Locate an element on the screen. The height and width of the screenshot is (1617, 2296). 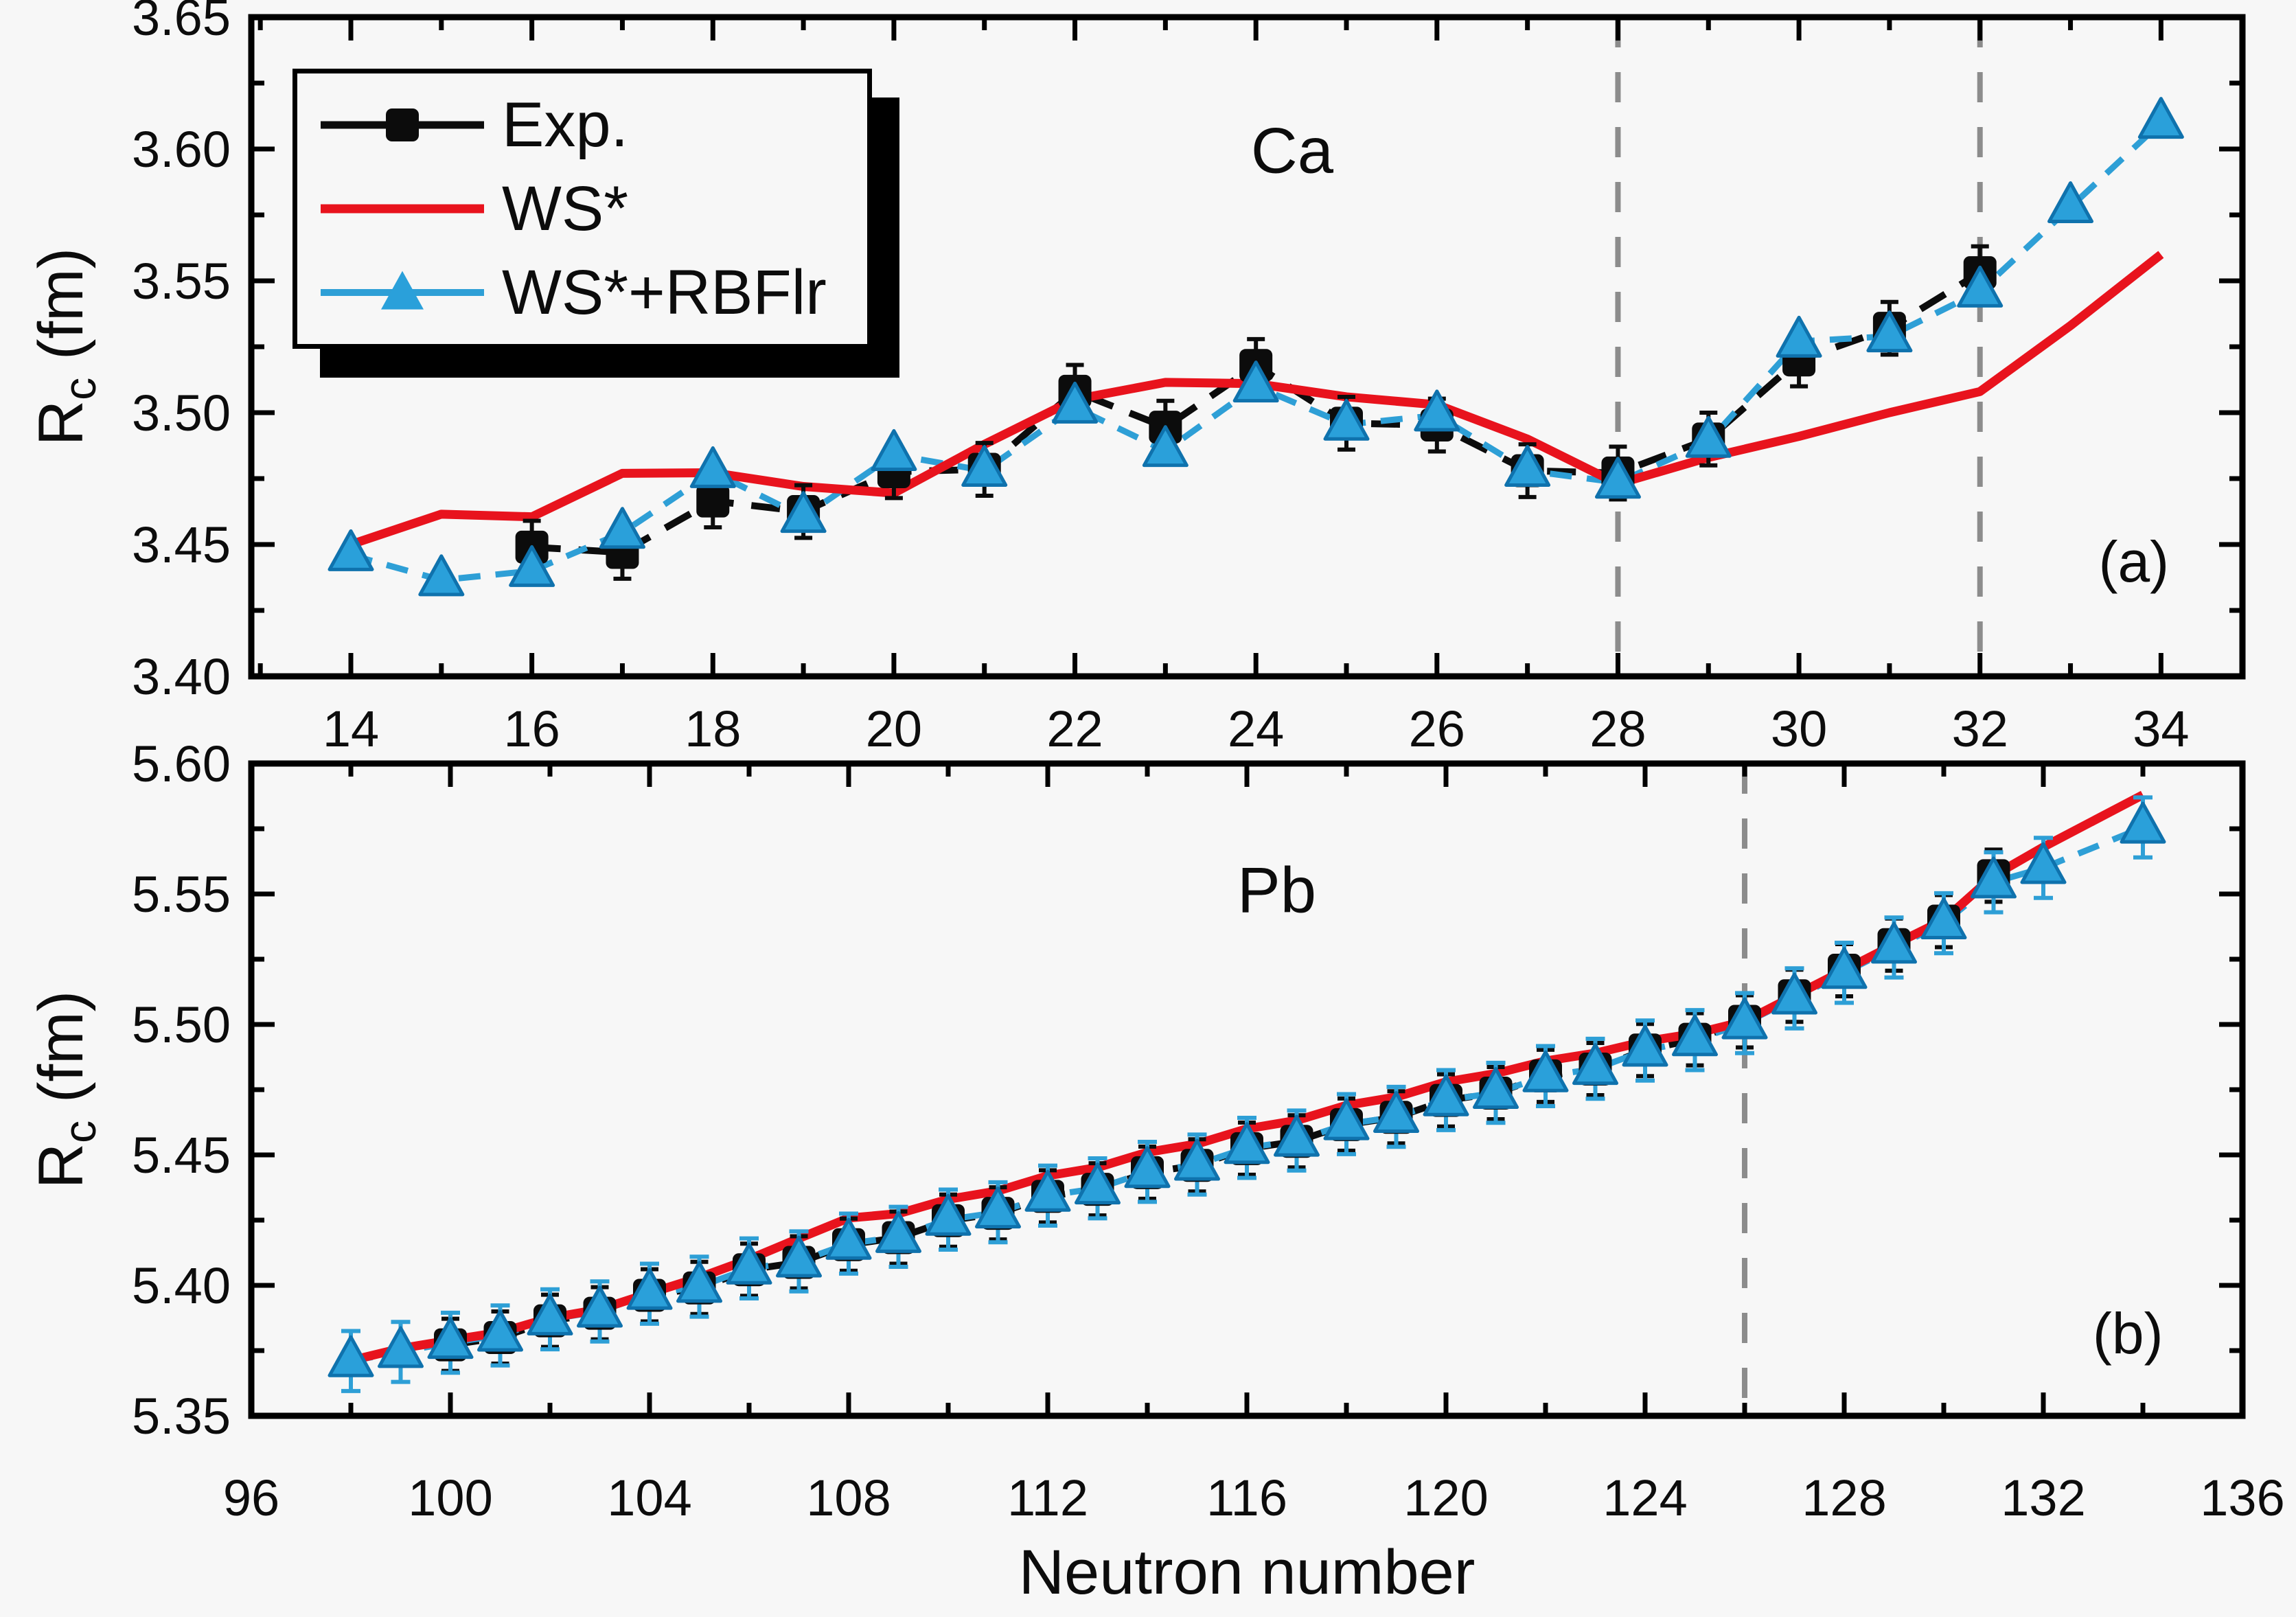
rbf-marker-N112 is located at coordinates (1047, 1190).